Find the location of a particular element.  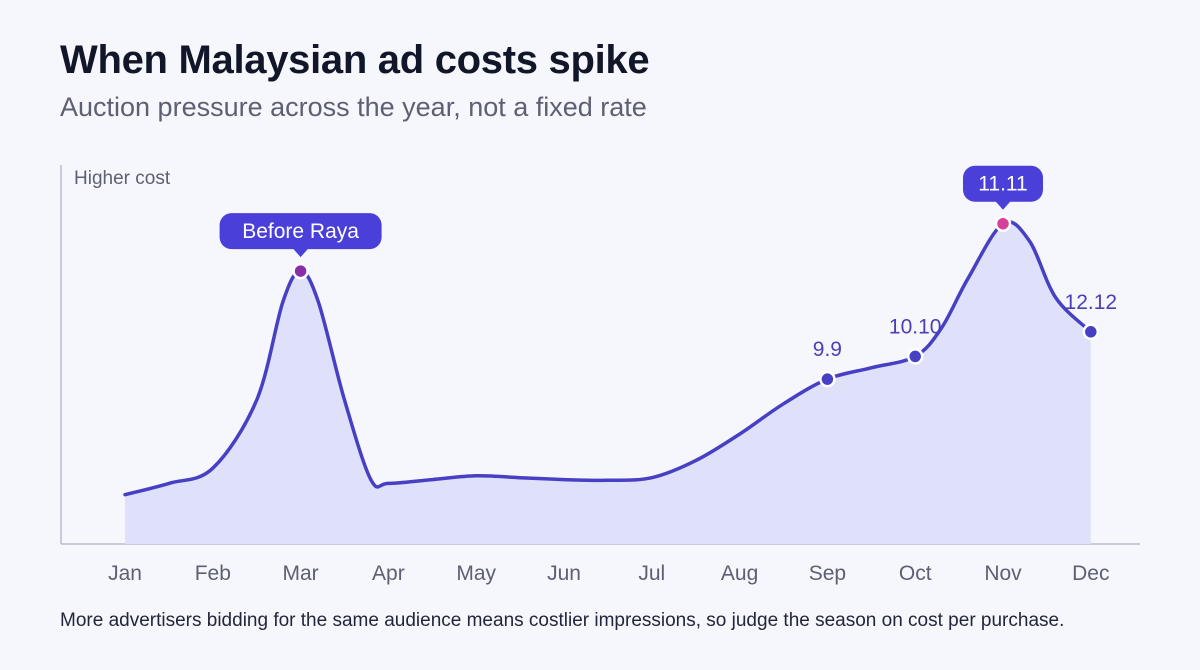

x-tick-label-feb: Feb is located at coordinates (213, 573).